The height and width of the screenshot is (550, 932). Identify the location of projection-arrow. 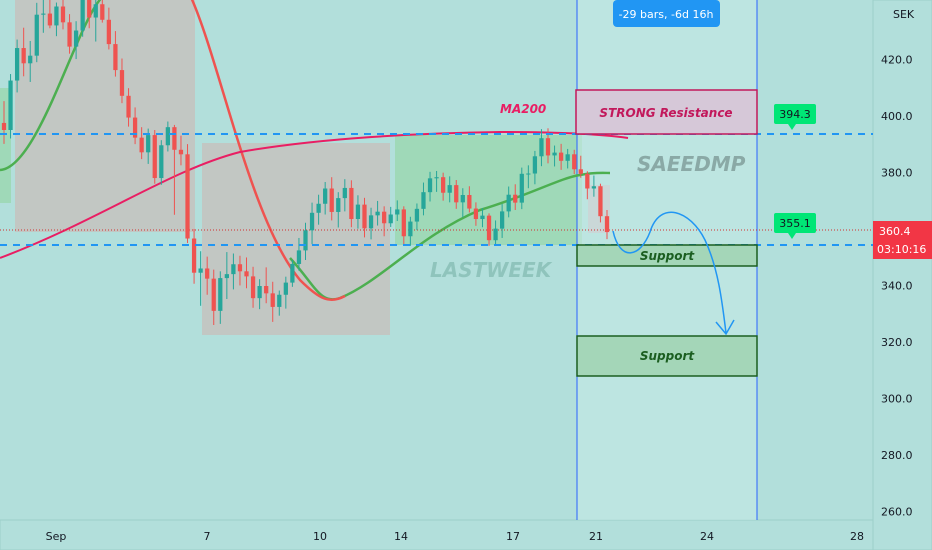
(669, 272).